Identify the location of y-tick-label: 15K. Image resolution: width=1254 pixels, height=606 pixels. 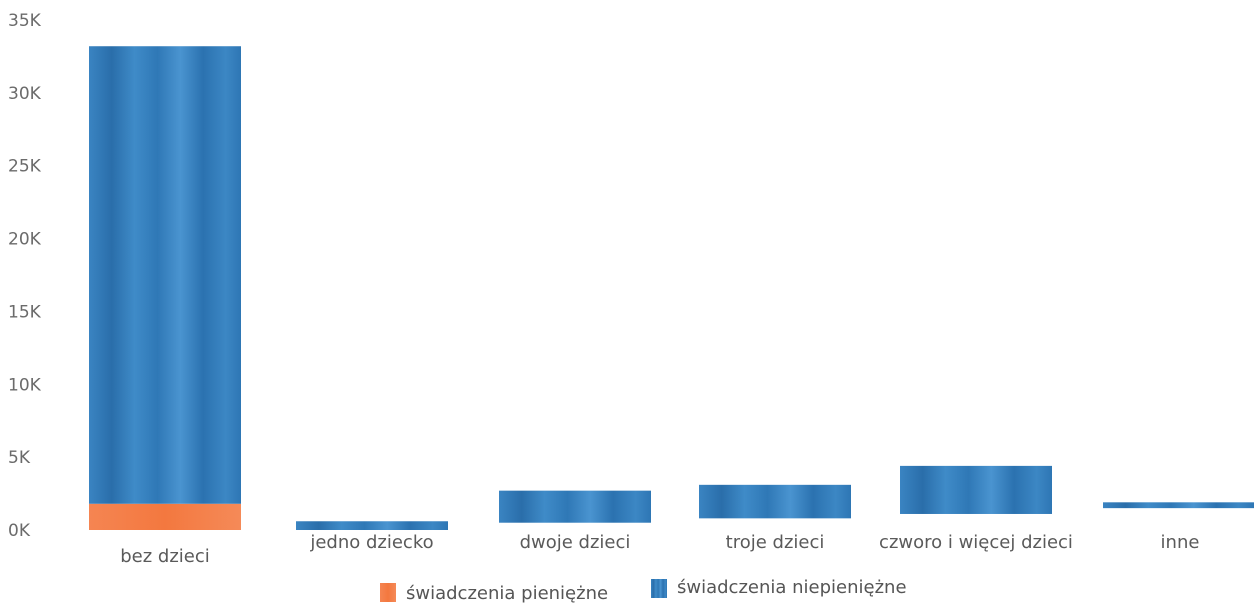
(25, 312).